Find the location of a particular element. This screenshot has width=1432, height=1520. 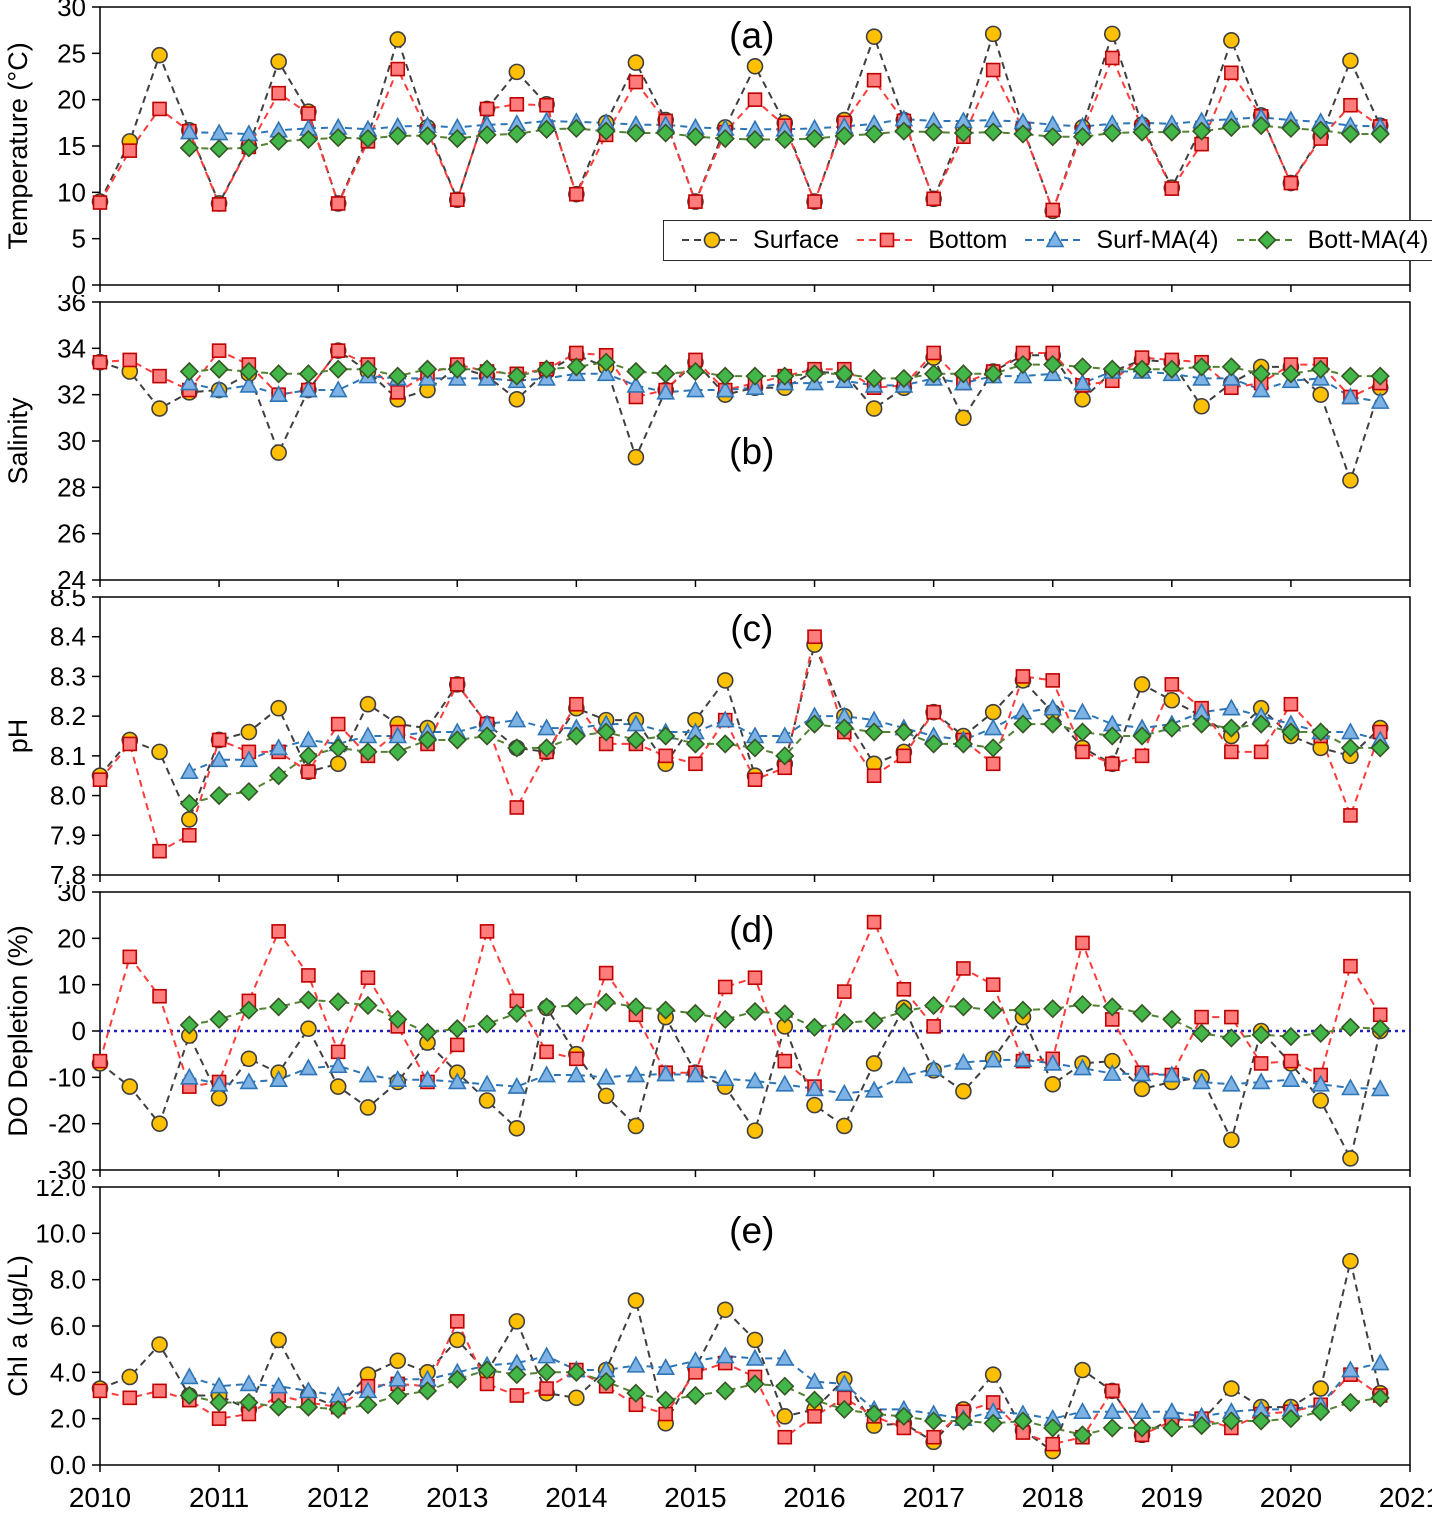

legend-label-bott-ma: Bott-MA(4) is located at coordinates (1368, 239).